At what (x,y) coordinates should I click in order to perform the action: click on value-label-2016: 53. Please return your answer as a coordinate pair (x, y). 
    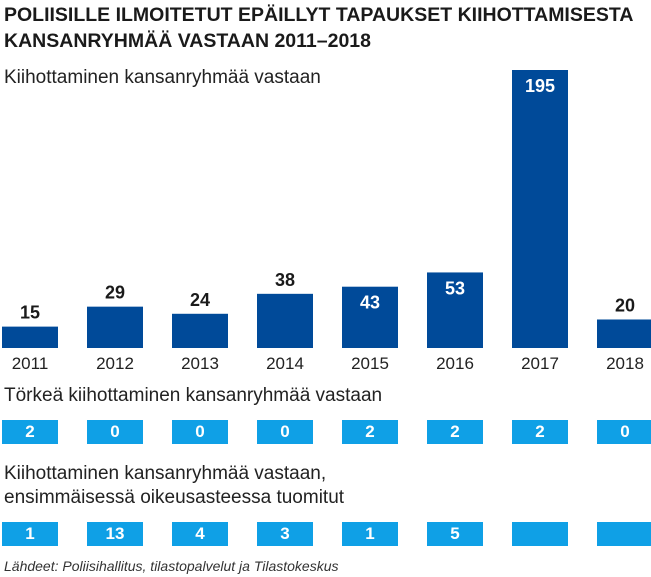
    Looking at the image, I should click on (455, 288).